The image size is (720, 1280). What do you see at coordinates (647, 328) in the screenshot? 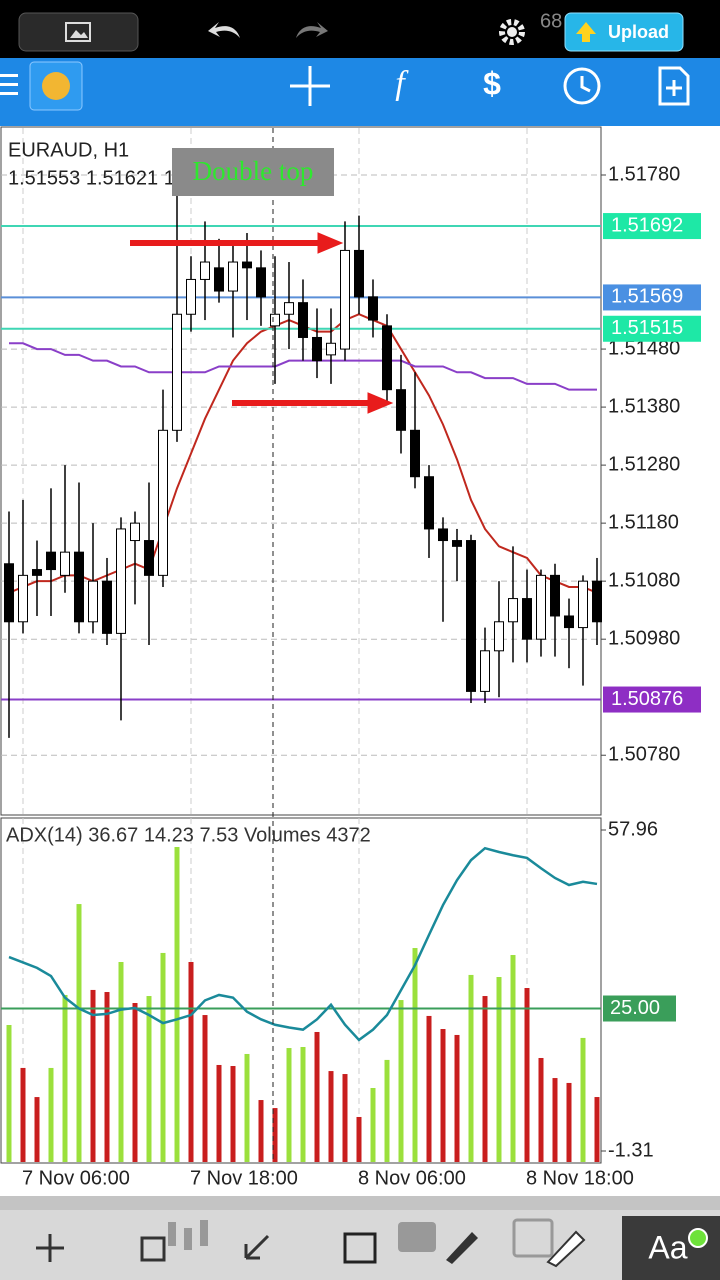
I see `level-label: 1.51515` at bounding box center [647, 328].